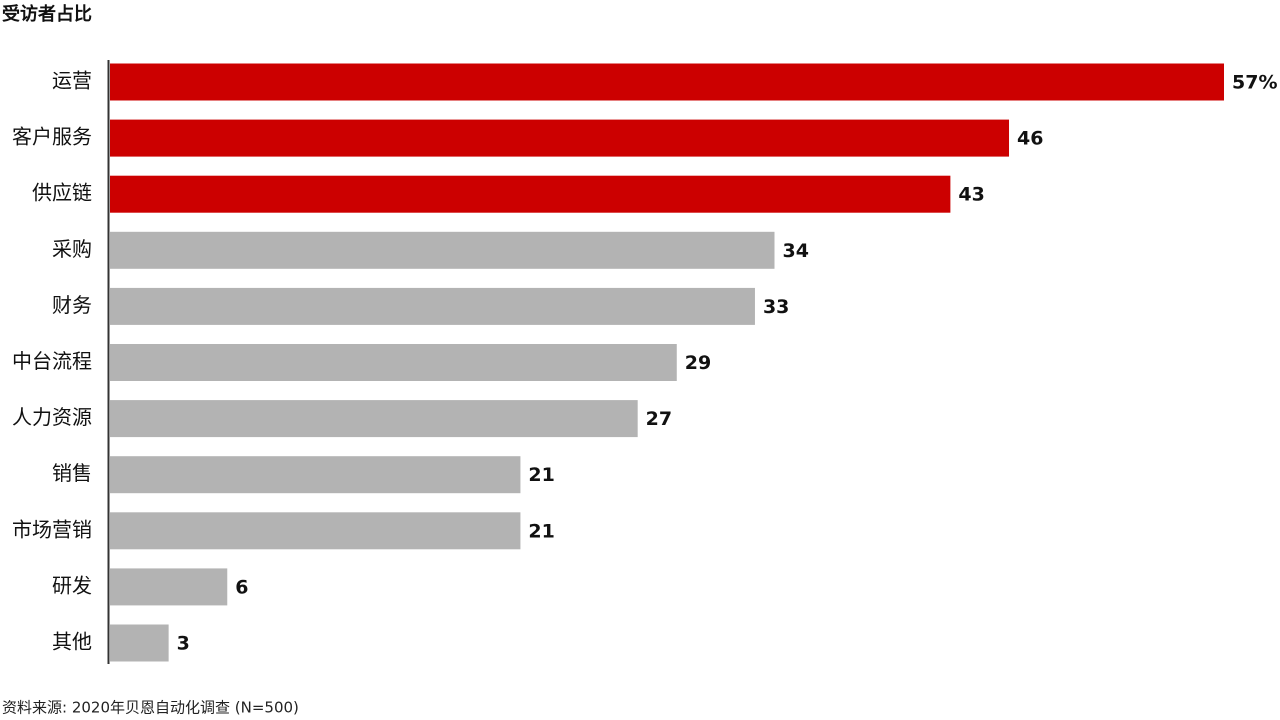 The height and width of the screenshot is (720, 1280). What do you see at coordinates (795, 251) in the screenshot?
I see `value-label: 34` at bounding box center [795, 251].